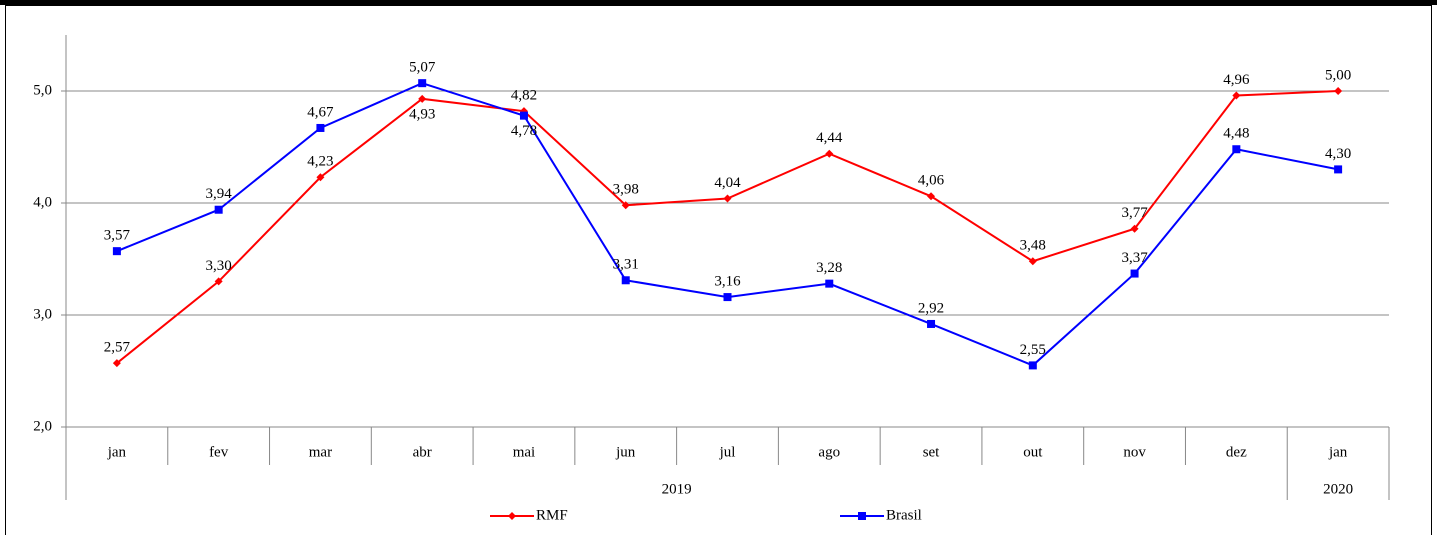 The width and height of the screenshot is (1437, 535). What do you see at coordinates (1236, 80) in the screenshot?
I see `data-label: 4,96` at bounding box center [1236, 80].